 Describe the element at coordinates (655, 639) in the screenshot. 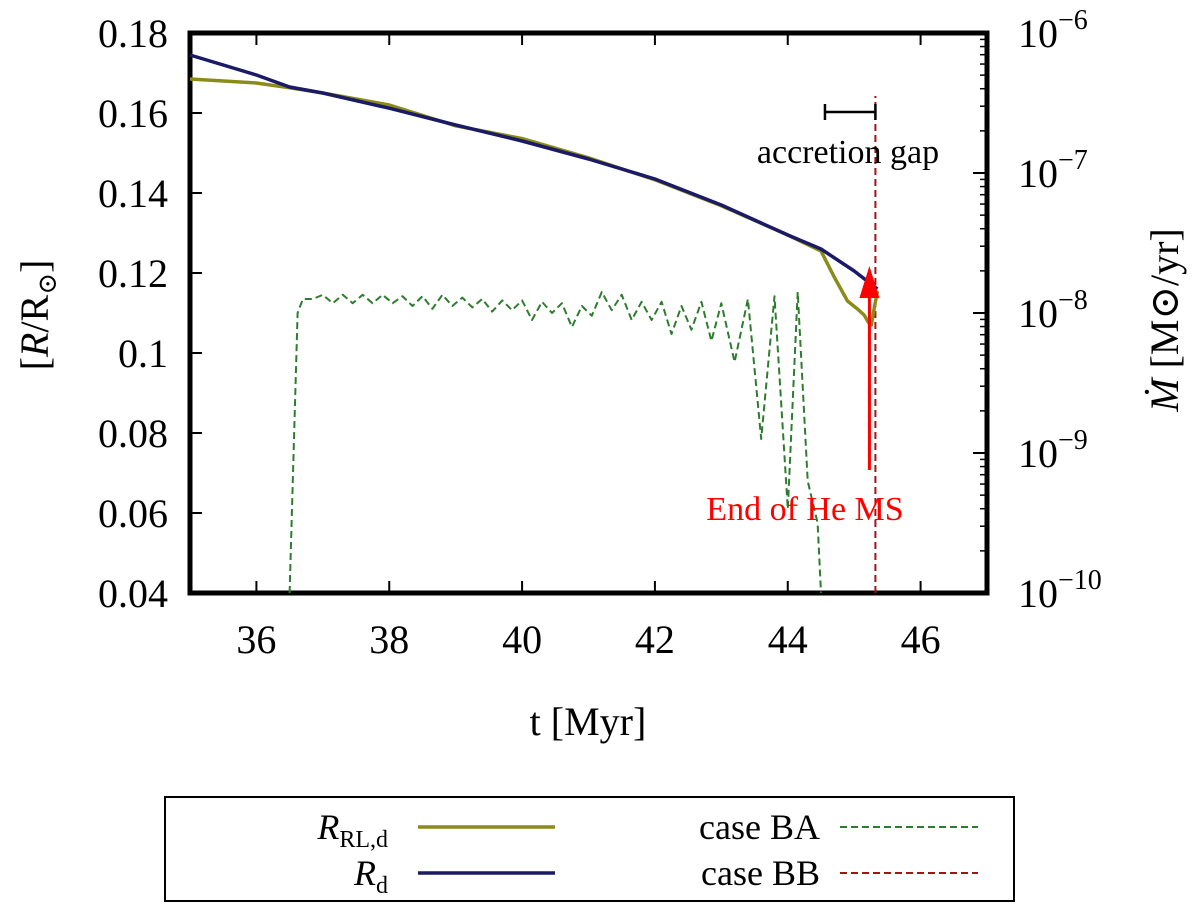

I see `x-tick-label: 42` at that location.